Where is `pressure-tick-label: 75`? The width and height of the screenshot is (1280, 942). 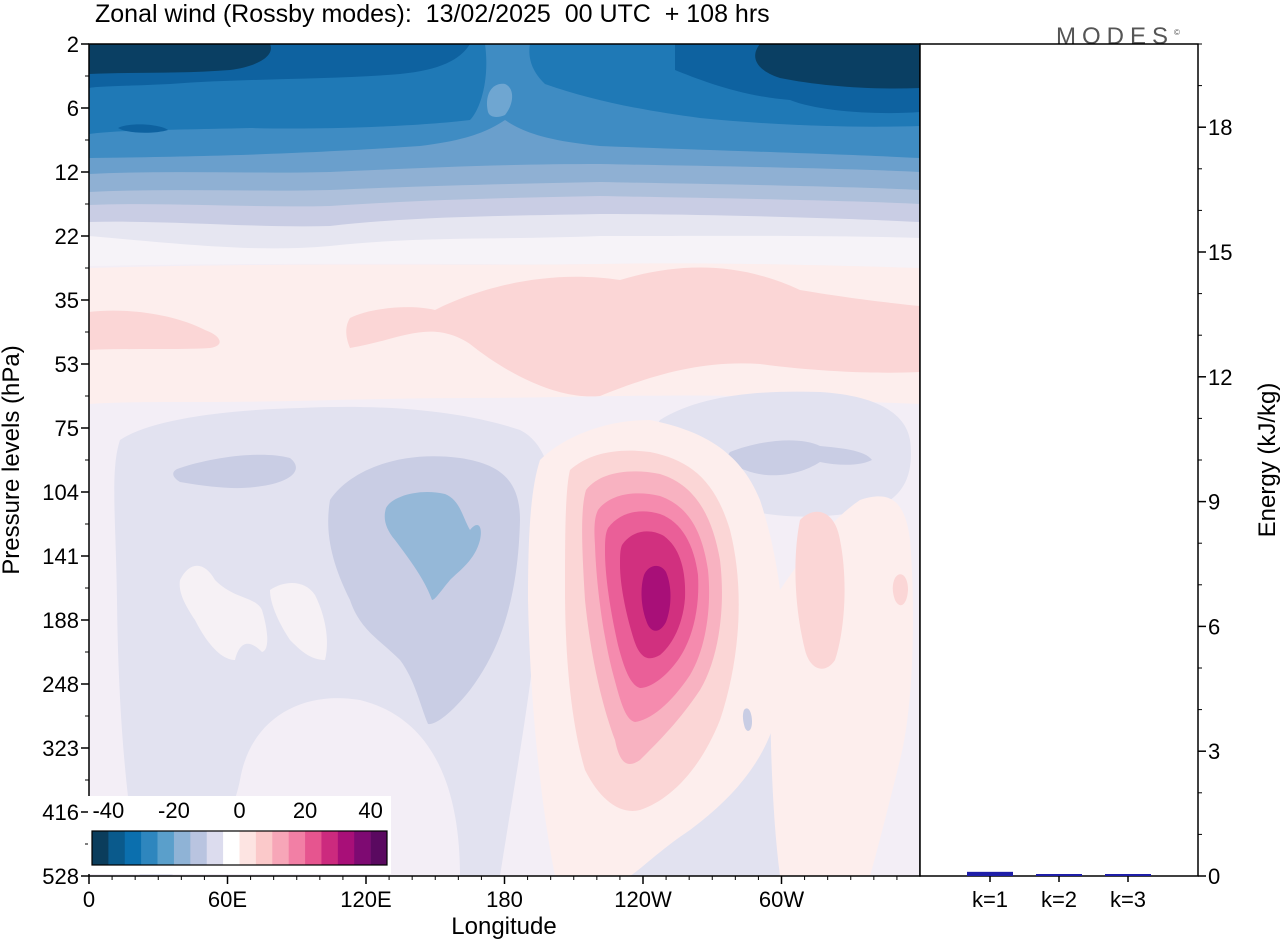
pressure-tick-label: 75 is located at coordinates (67, 428).